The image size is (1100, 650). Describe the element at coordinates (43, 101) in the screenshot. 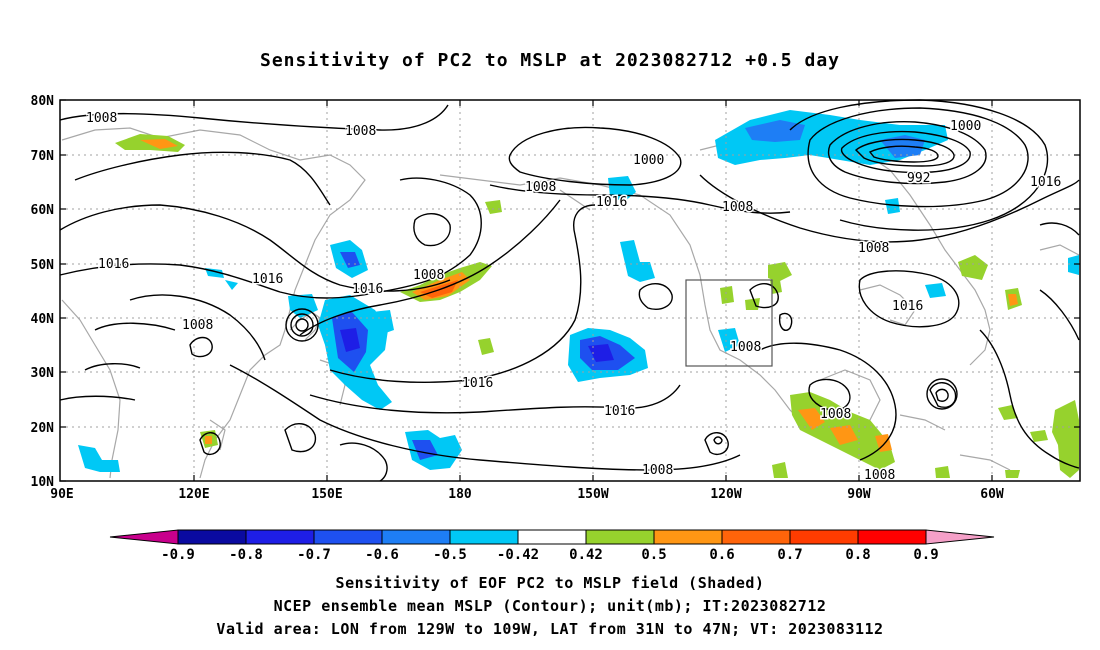

I see `lat-label: 80N` at that location.